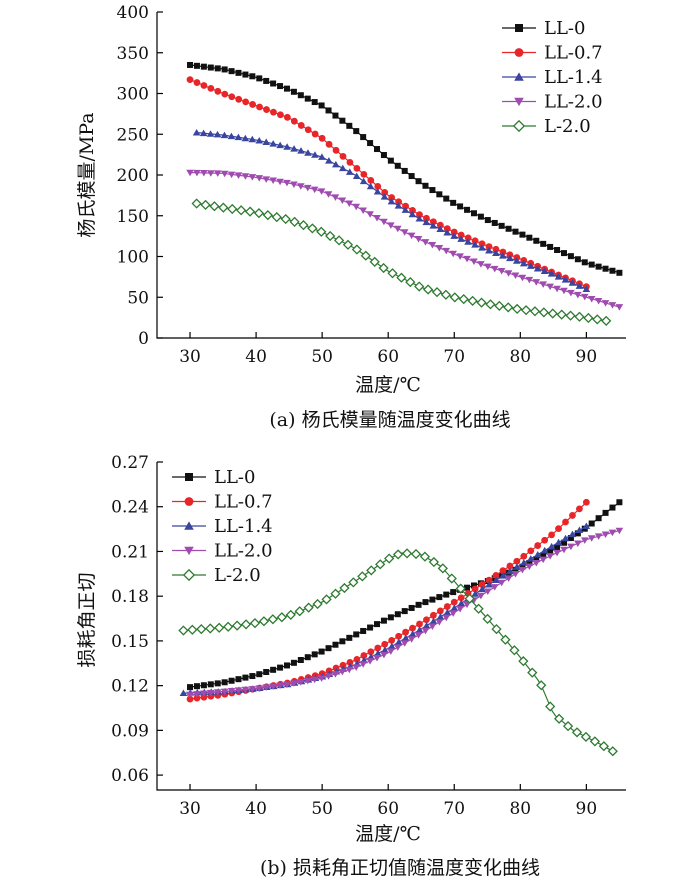 Image resolution: width=700 pixels, height=883 pixels. Describe the element at coordinates (133, 135) in the screenshot. I see `panel-a-y-tick-label: 250` at that location.